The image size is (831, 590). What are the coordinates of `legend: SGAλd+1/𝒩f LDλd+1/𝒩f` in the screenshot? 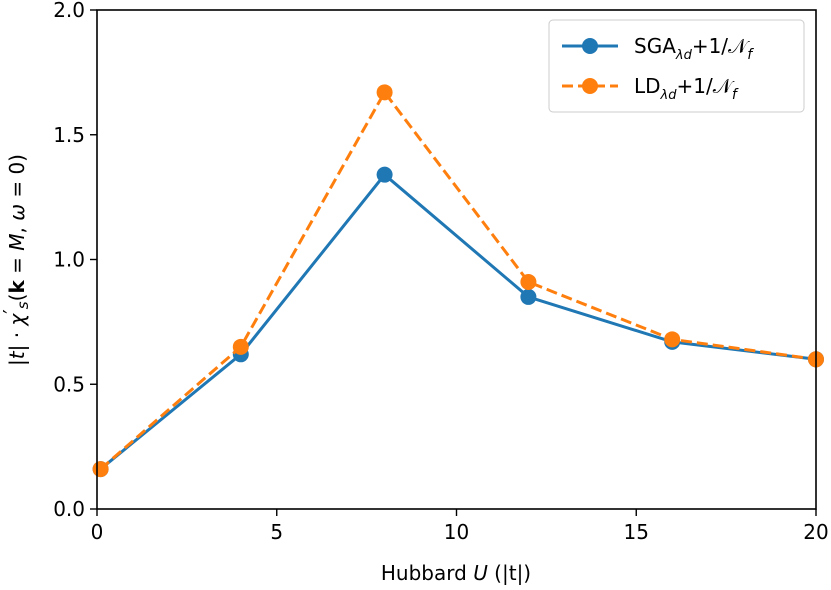 It's located at (676, 66).